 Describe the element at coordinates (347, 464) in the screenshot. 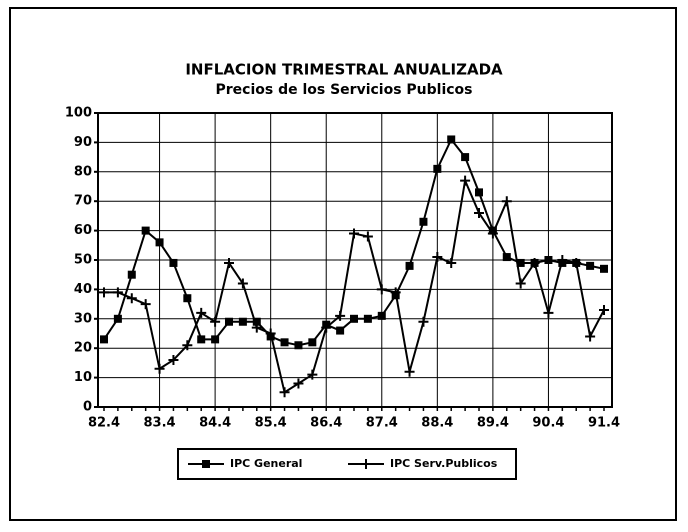

I see `legend-box` at that location.